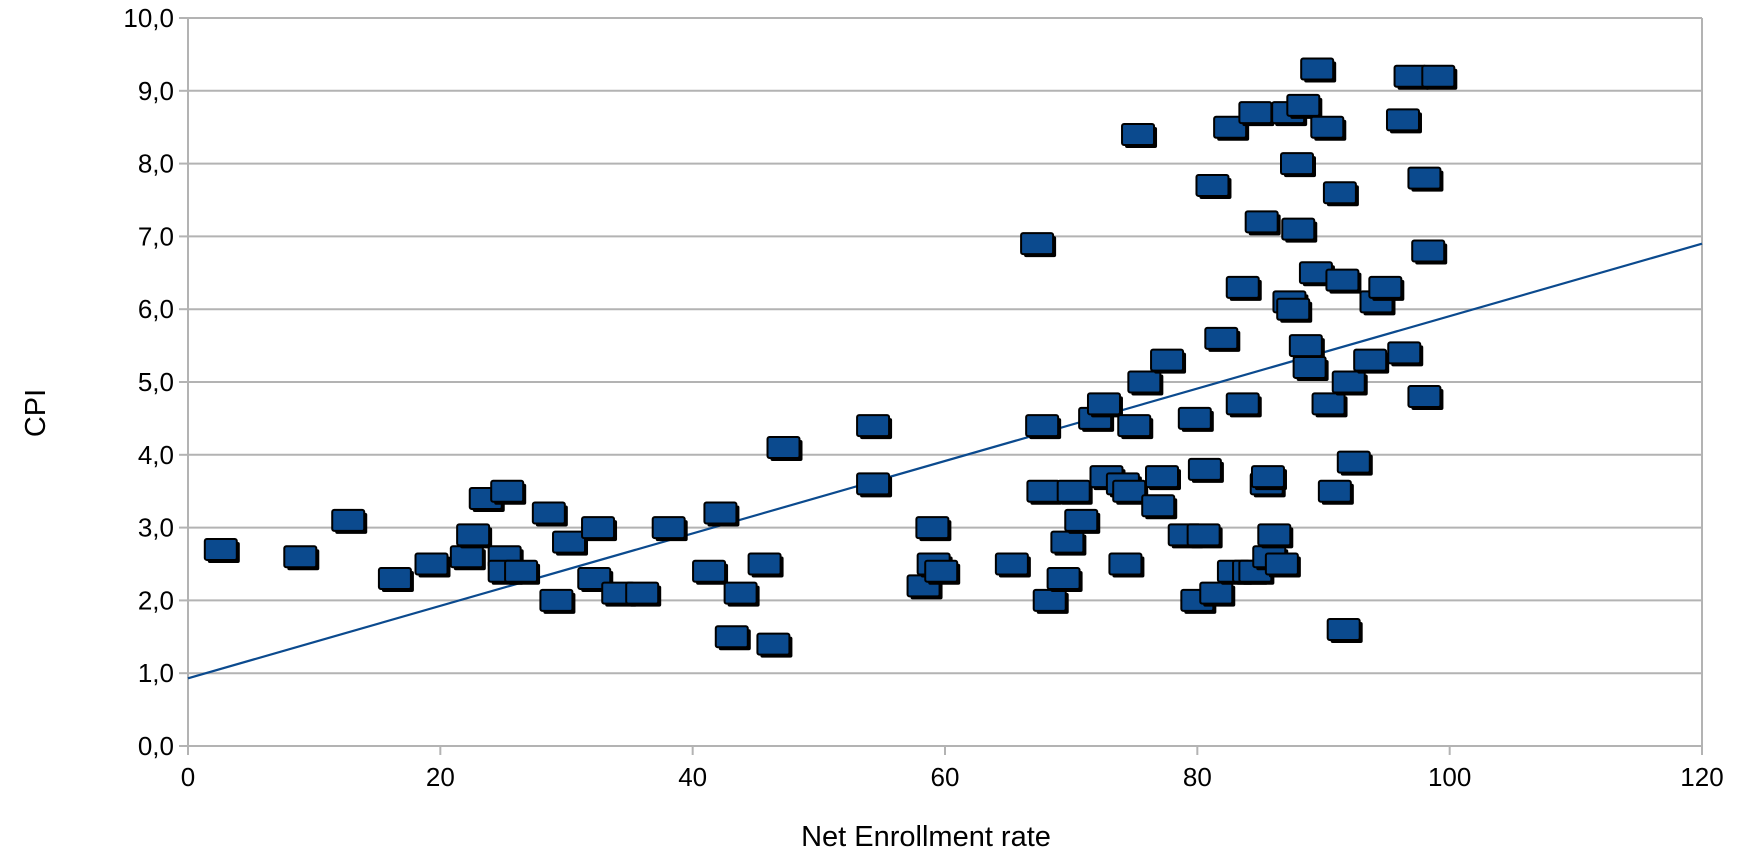  Describe the element at coordinates (156, 528) in the screenshot. I see `y-tick-label: 3,0` at that location.